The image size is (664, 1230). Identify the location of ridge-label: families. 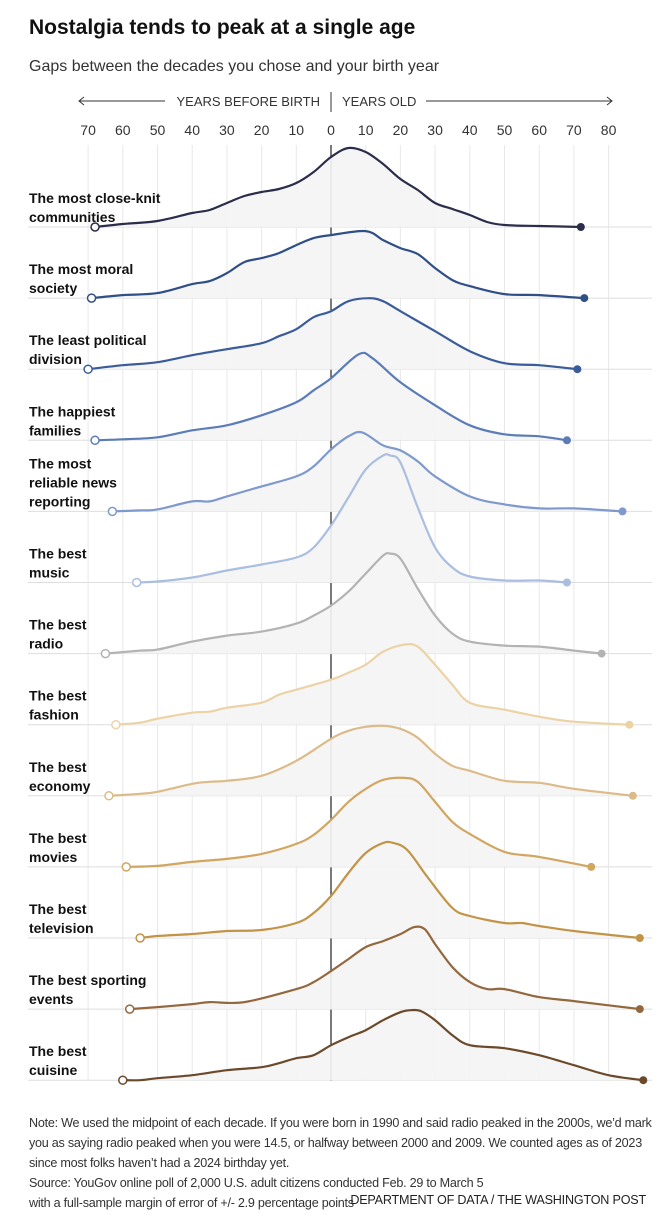
(55, 430).